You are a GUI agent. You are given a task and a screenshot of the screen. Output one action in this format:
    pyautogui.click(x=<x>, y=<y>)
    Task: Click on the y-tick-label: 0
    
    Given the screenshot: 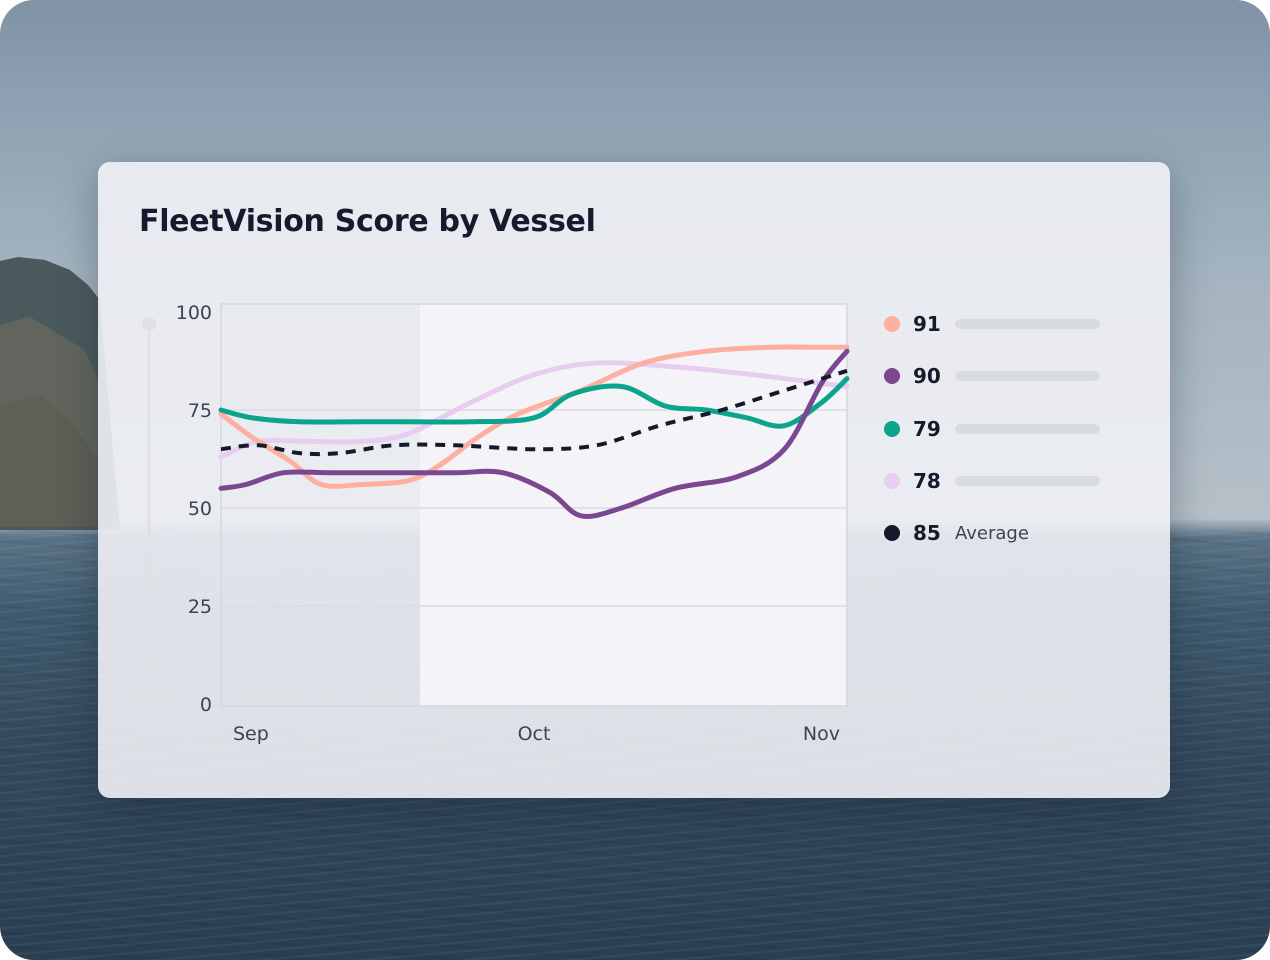 What is the action you would take?
    pyautogui.click(x=206, y=705)
    